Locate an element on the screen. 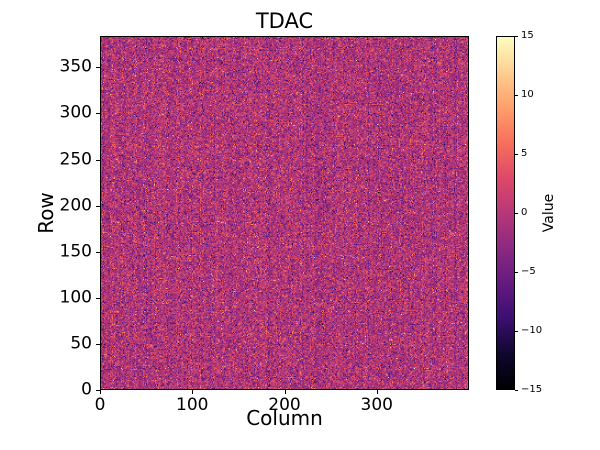 This screenshot has height=450, width=600. x-tick-label: 300 is located at coordinates (376, 405).